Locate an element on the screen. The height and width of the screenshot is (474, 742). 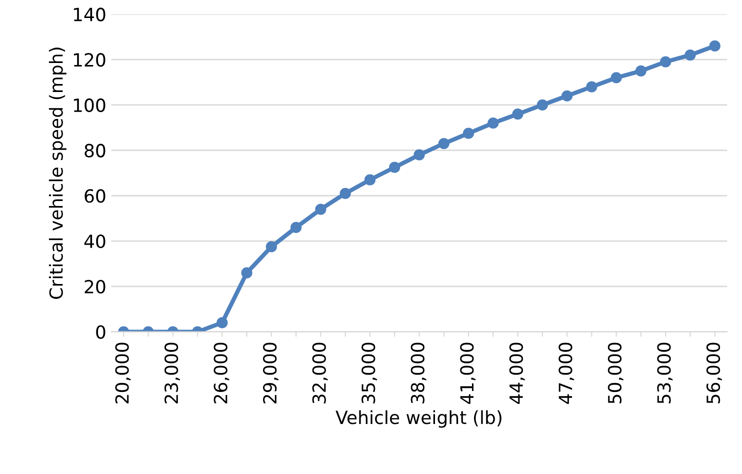
y-tick-label: 60 is located at coordinates (95, 196).